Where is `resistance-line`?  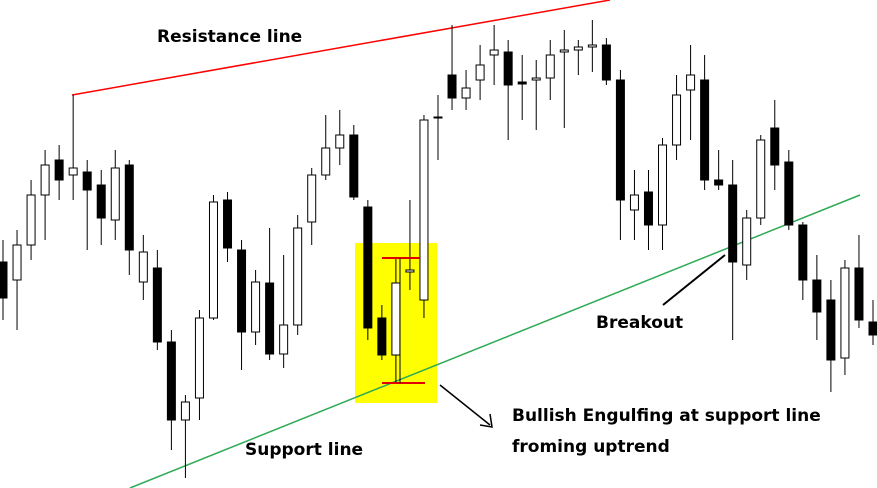
resistance-line is located at coordinates (341, 48).